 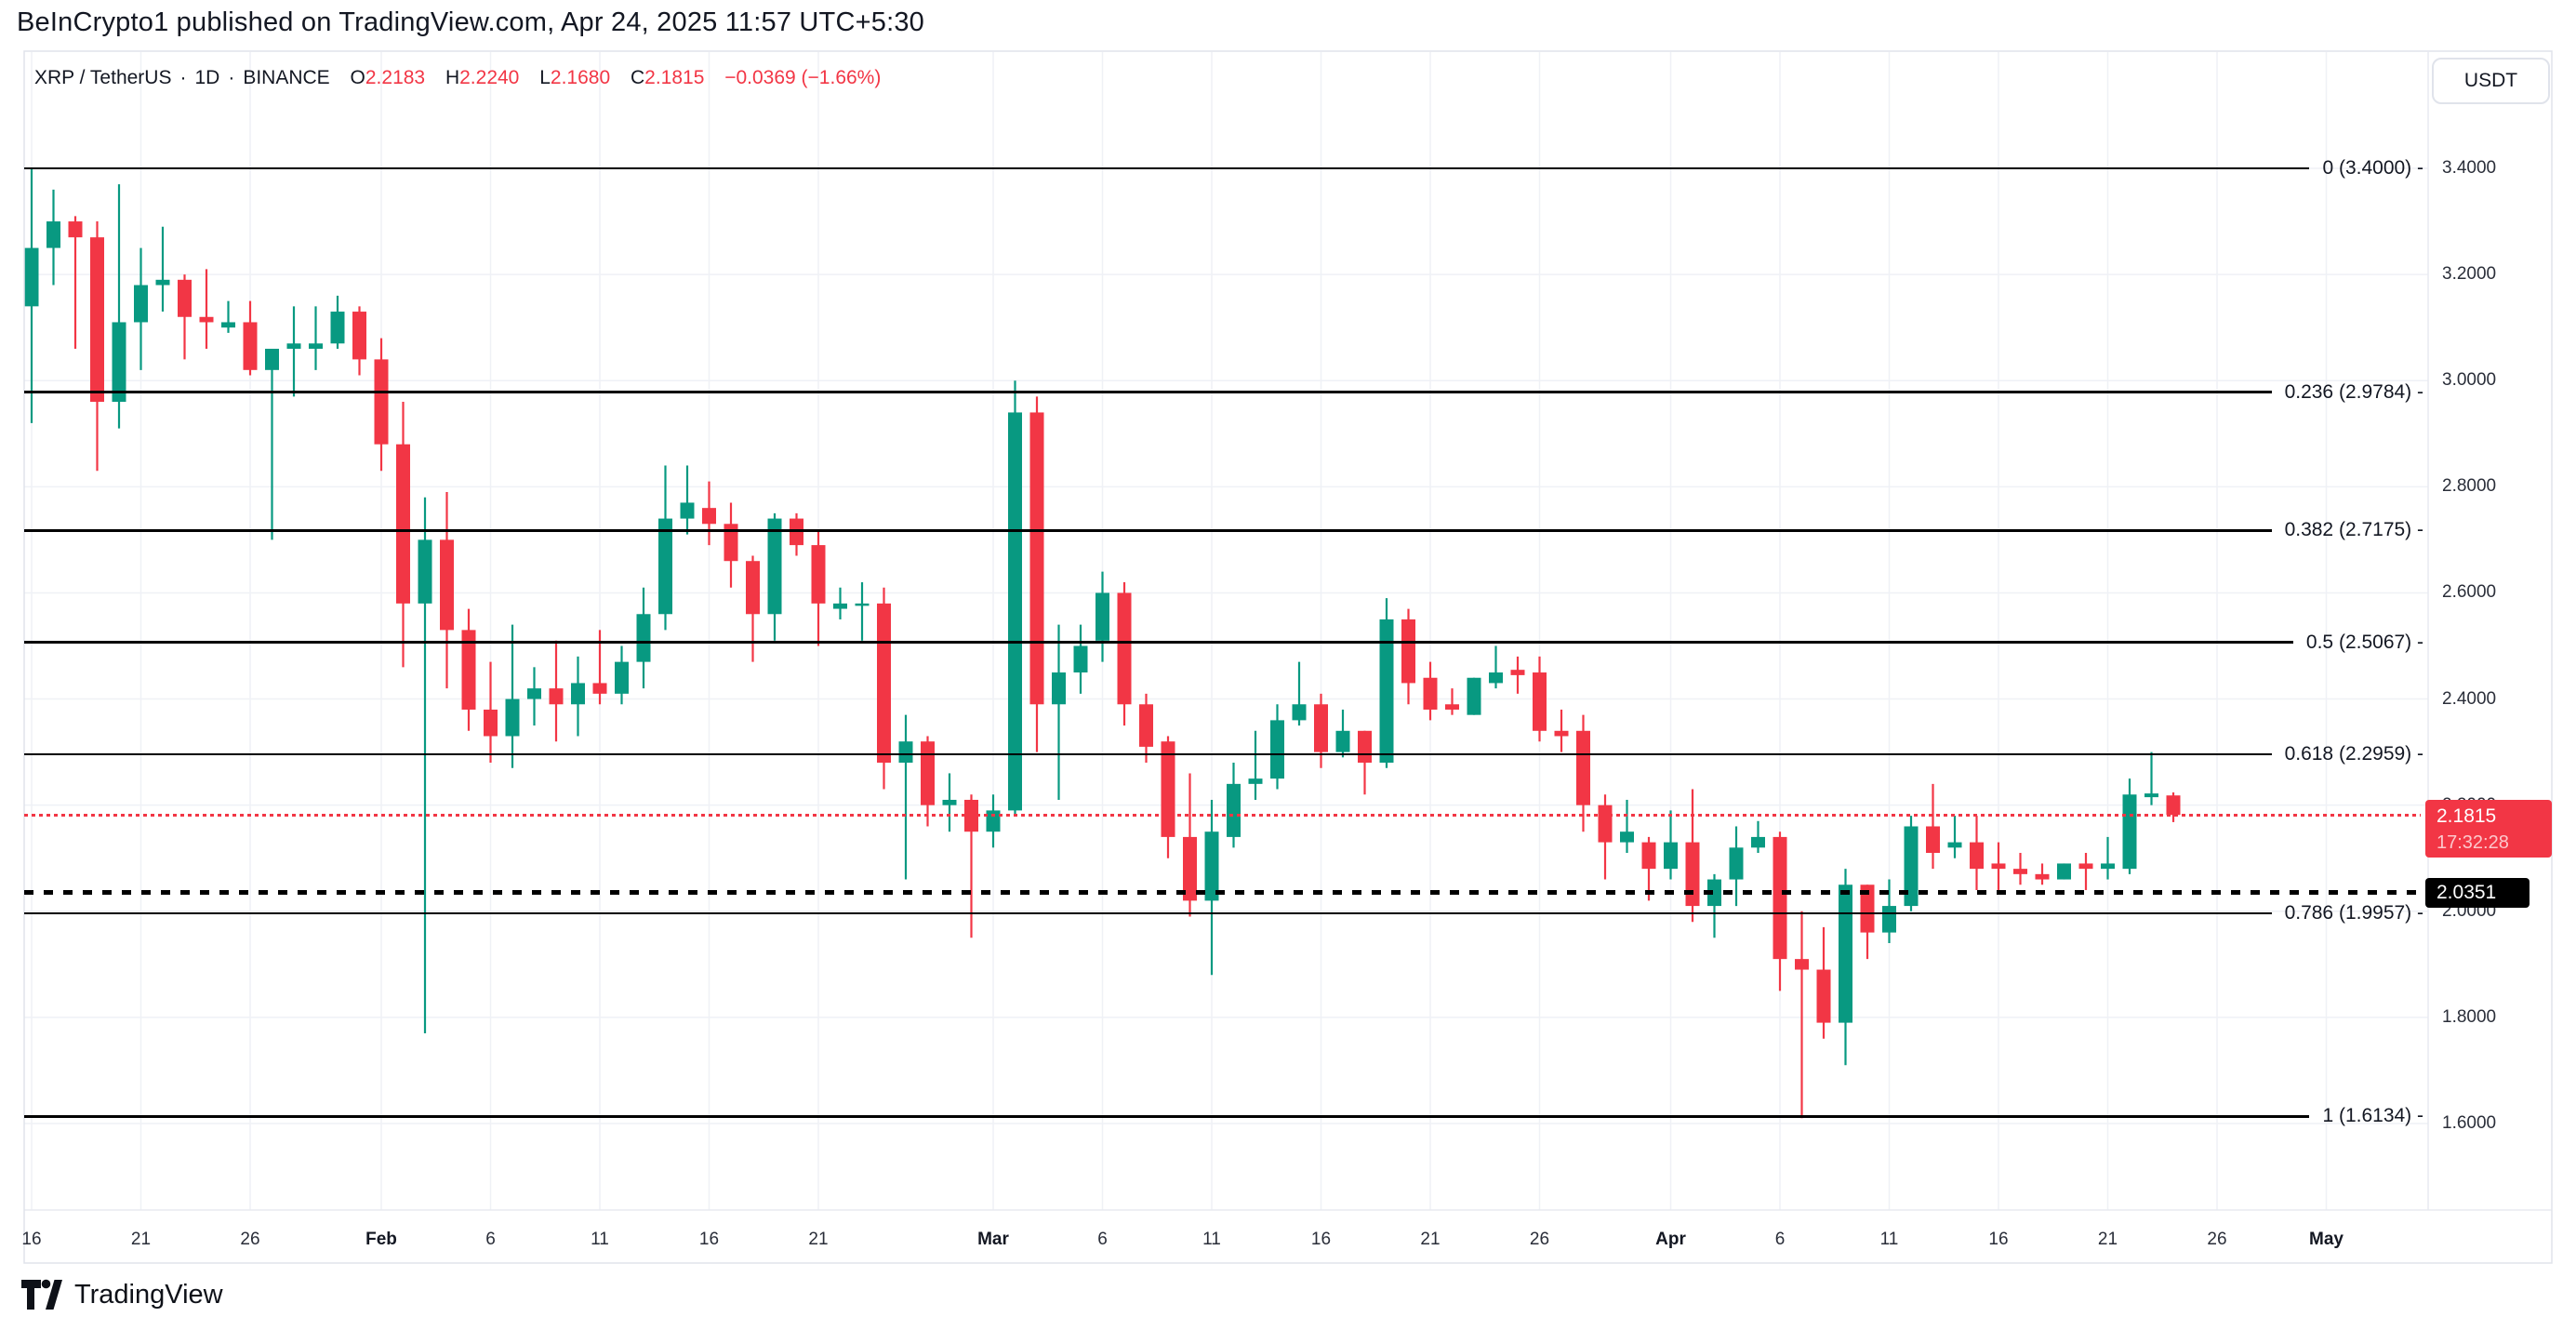 What do you see at coordinates (2469, 487) in the screenshot?
I see `price-axis-label: 2.8000` at bounding box center [2469, 487].